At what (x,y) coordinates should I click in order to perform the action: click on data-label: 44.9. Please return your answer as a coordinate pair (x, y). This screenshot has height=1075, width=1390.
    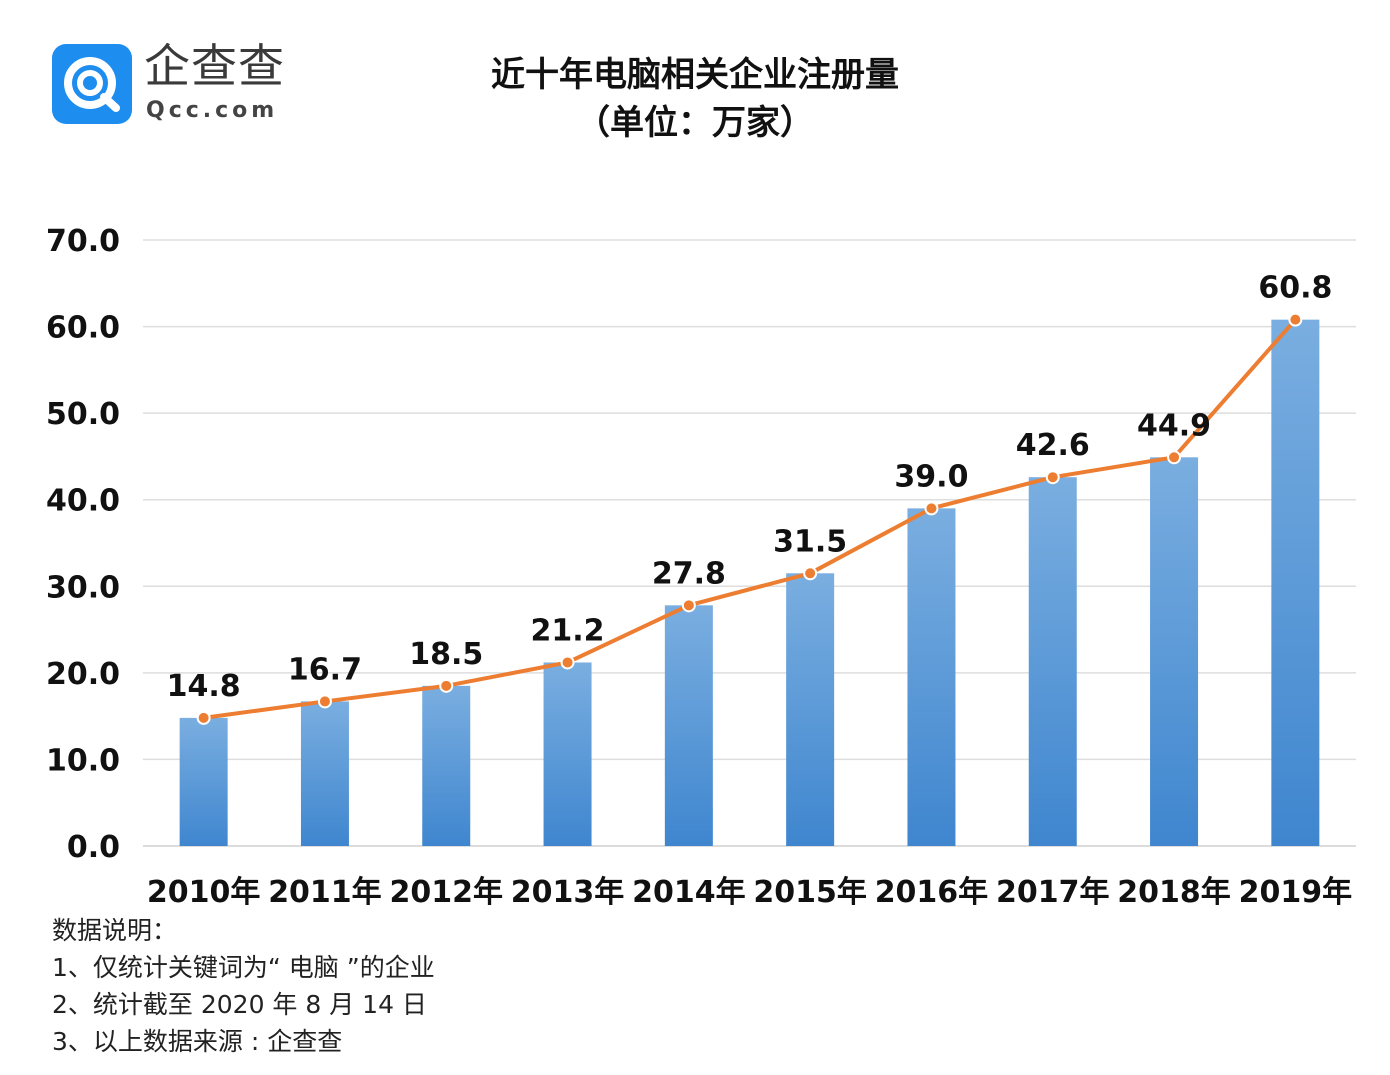
    Looking at the image, I should click on (1174, 425).